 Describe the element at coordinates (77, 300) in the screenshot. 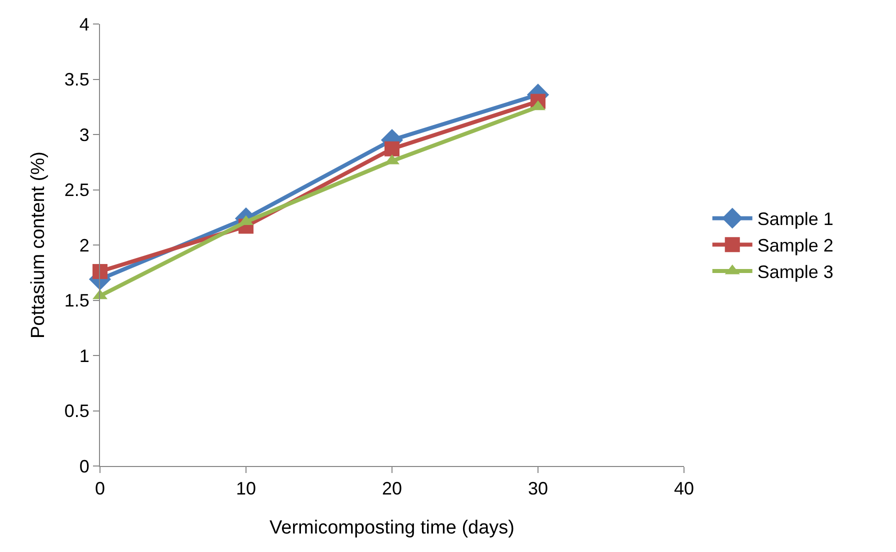

I see `y-tick-label: 1.5` at that location.